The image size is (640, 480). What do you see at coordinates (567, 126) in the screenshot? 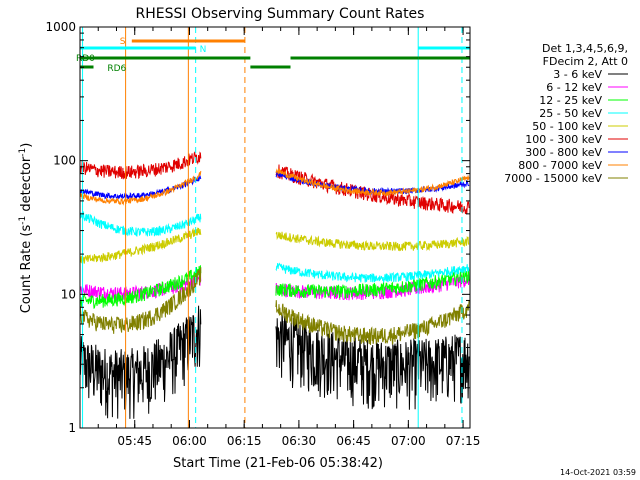
I see `legend-label-5: 50 - 100 keV` at bounding box center [567, 126].